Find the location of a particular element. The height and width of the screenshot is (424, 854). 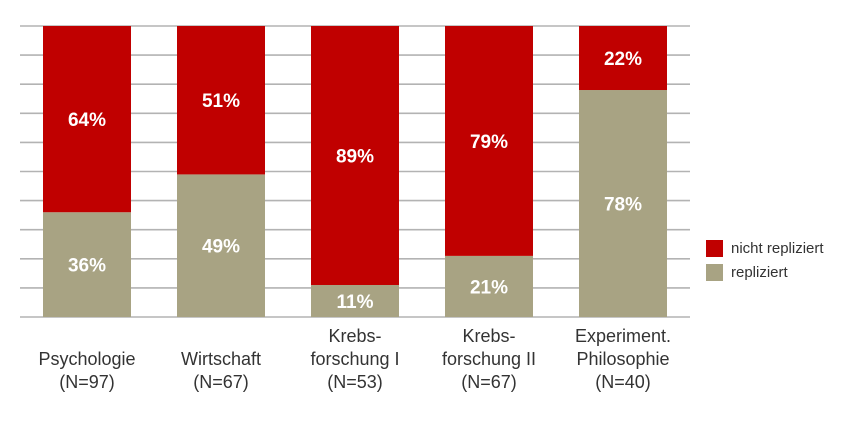

category-label: forschung I is located at coordinates (354, 359).